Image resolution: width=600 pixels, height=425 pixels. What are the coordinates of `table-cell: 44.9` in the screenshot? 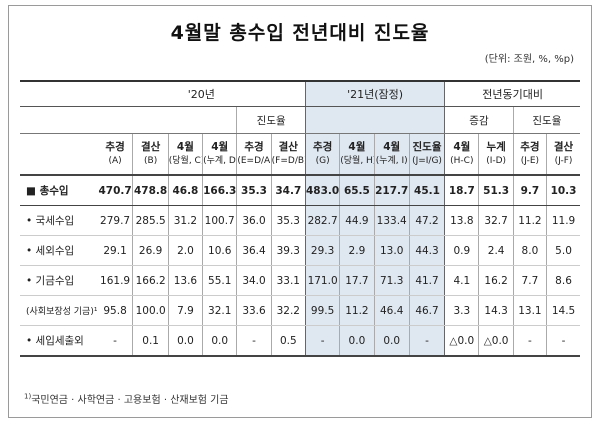 It's located at (357, 220).